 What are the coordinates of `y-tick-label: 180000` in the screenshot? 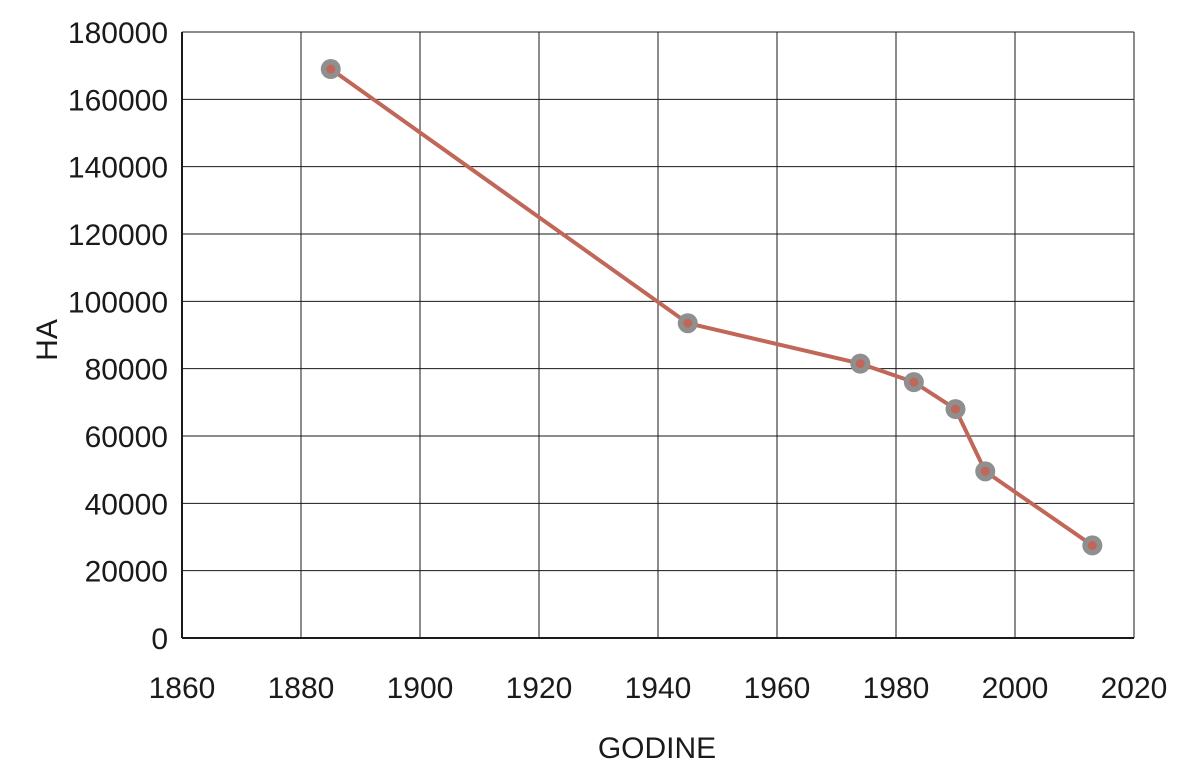 It's located at (118, 33).